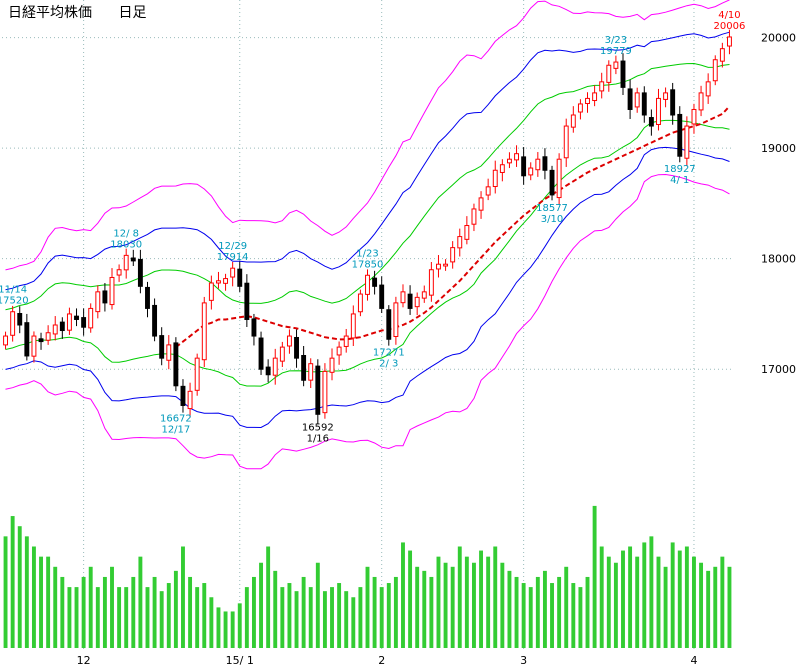  I want to click on x-tick-label: 4, so click(693, 660).